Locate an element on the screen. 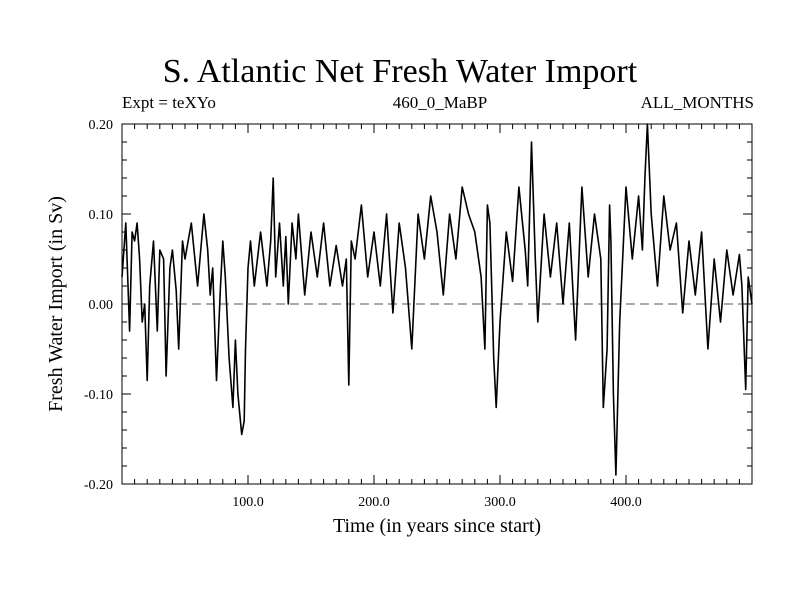 This screenshot has width=800, height=600. x-axis-title: Time (in years since start) is located at coordinates (437, 526).